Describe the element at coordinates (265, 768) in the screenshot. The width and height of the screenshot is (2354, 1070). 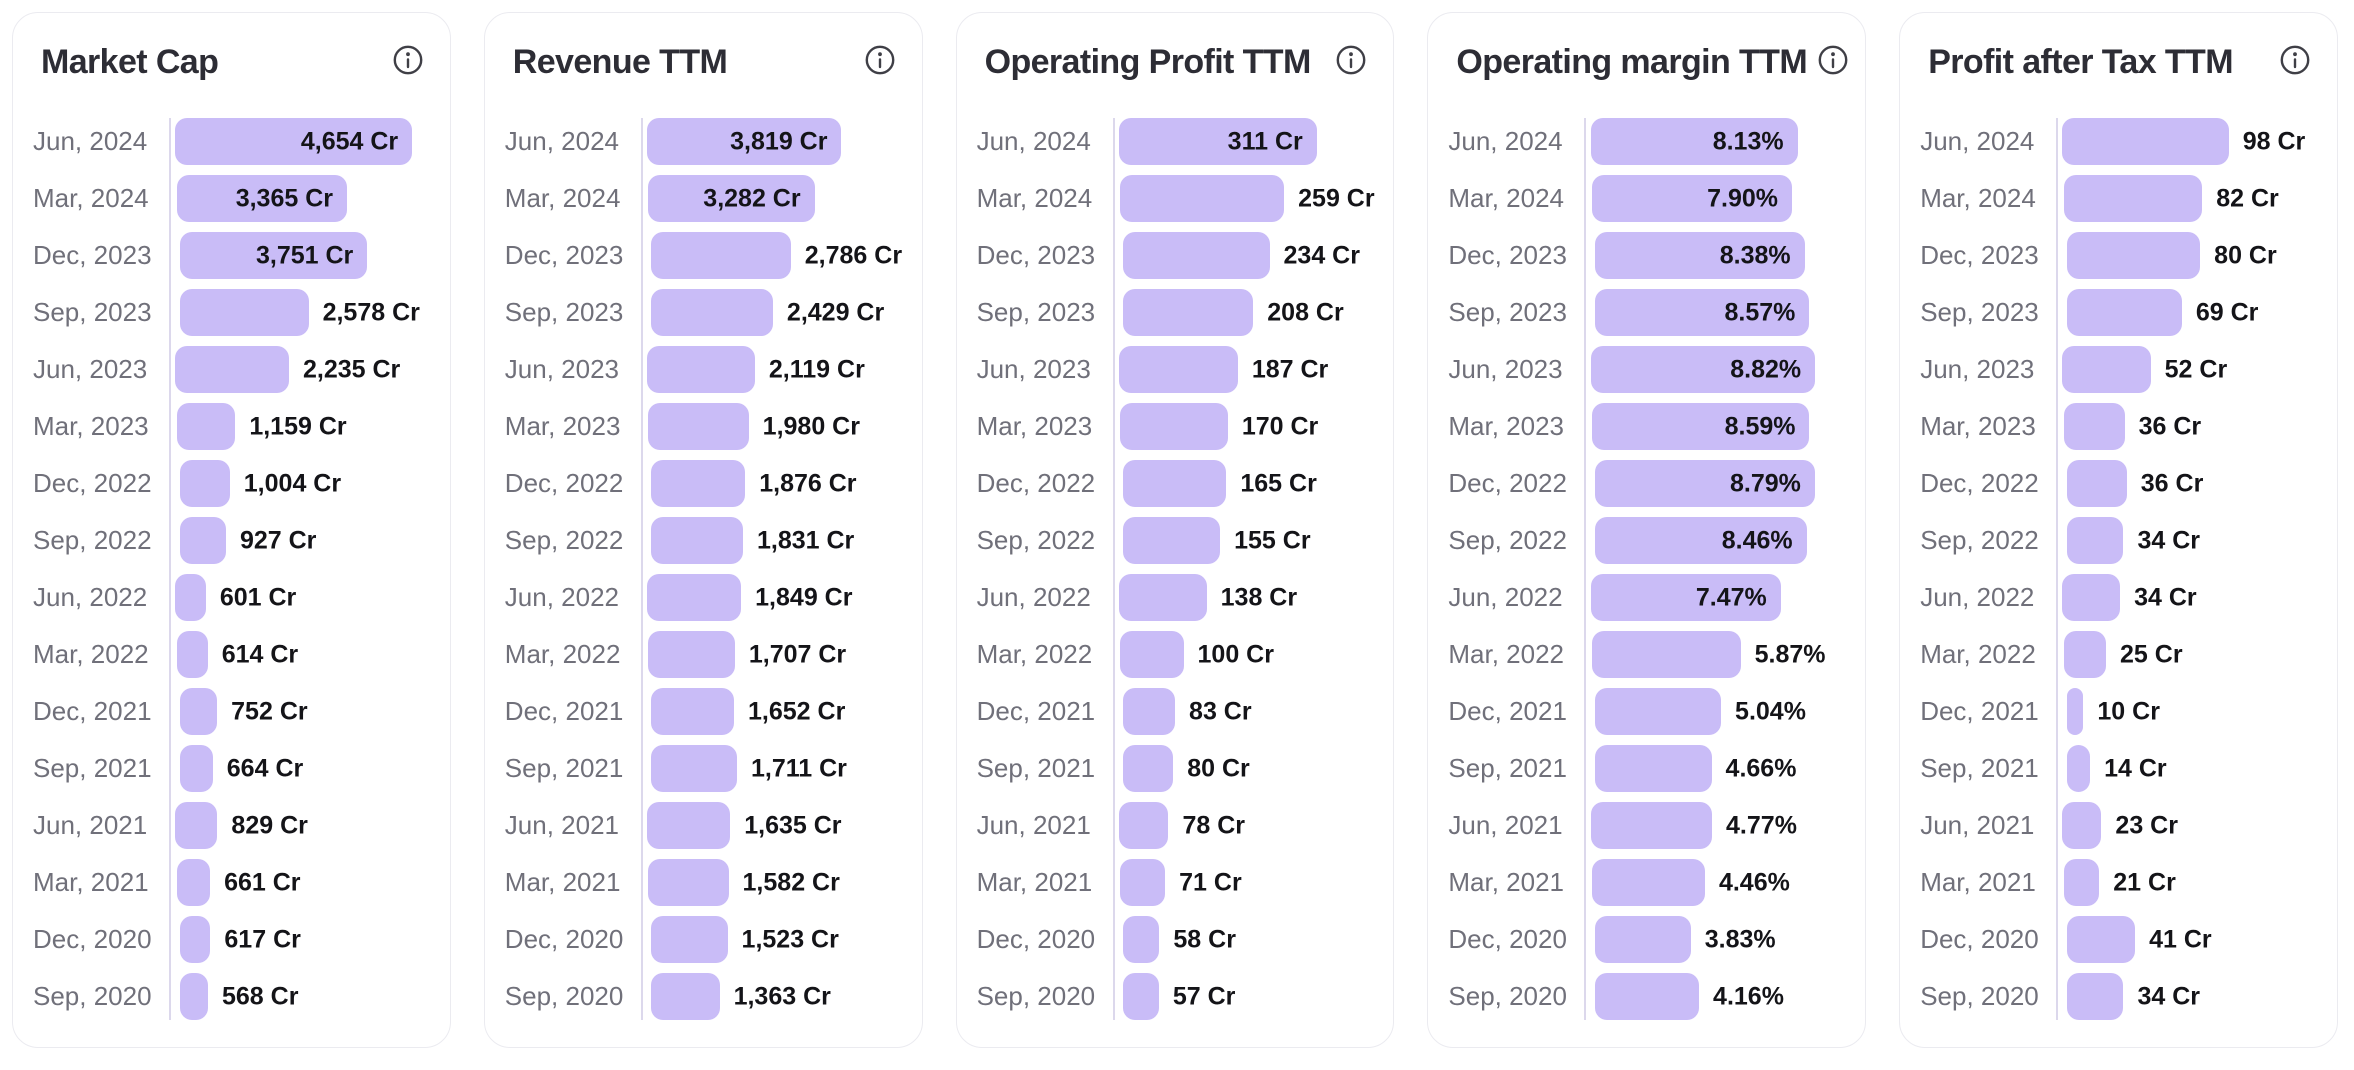
I see `value-label: 664 Cr` at that location.